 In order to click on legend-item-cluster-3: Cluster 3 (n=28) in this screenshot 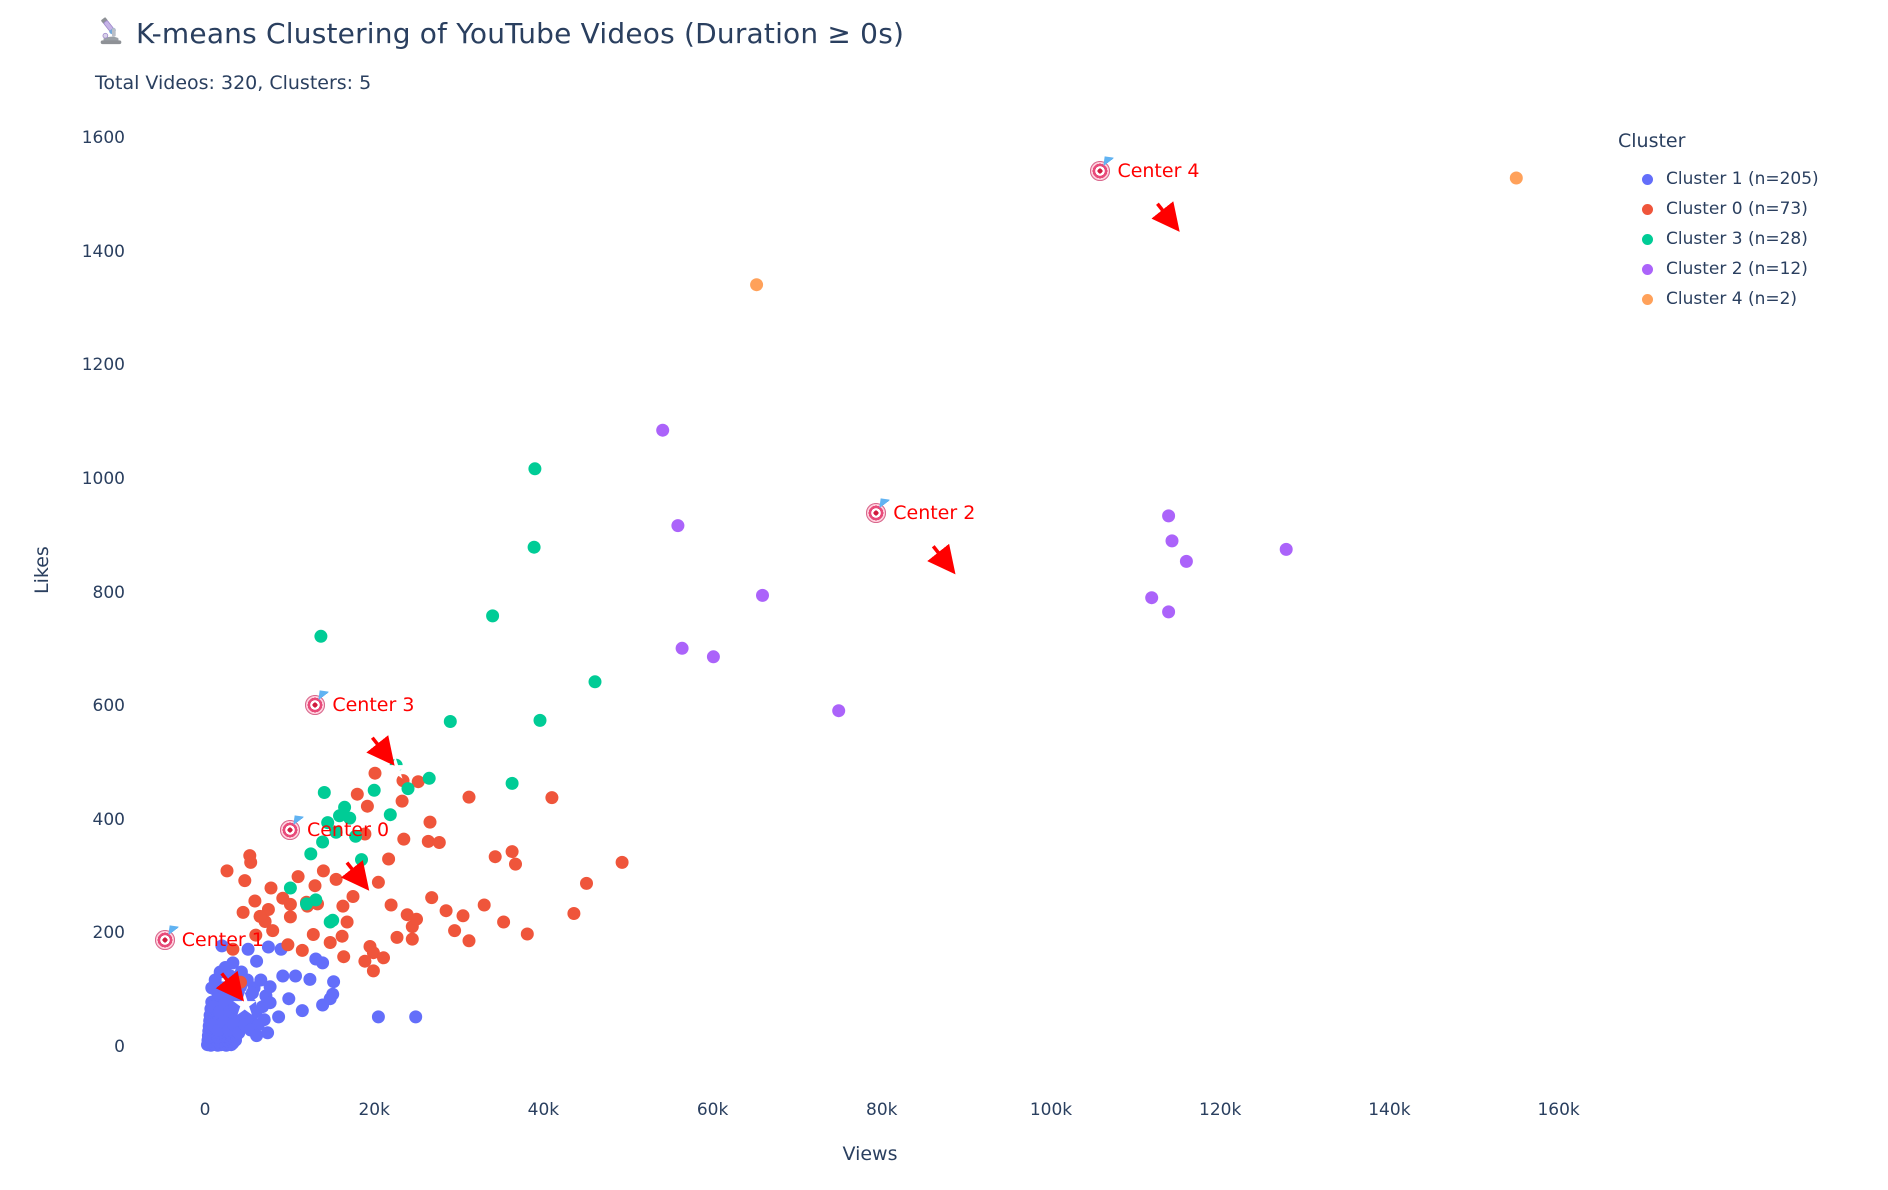, I will do `click(1718, 239)`.